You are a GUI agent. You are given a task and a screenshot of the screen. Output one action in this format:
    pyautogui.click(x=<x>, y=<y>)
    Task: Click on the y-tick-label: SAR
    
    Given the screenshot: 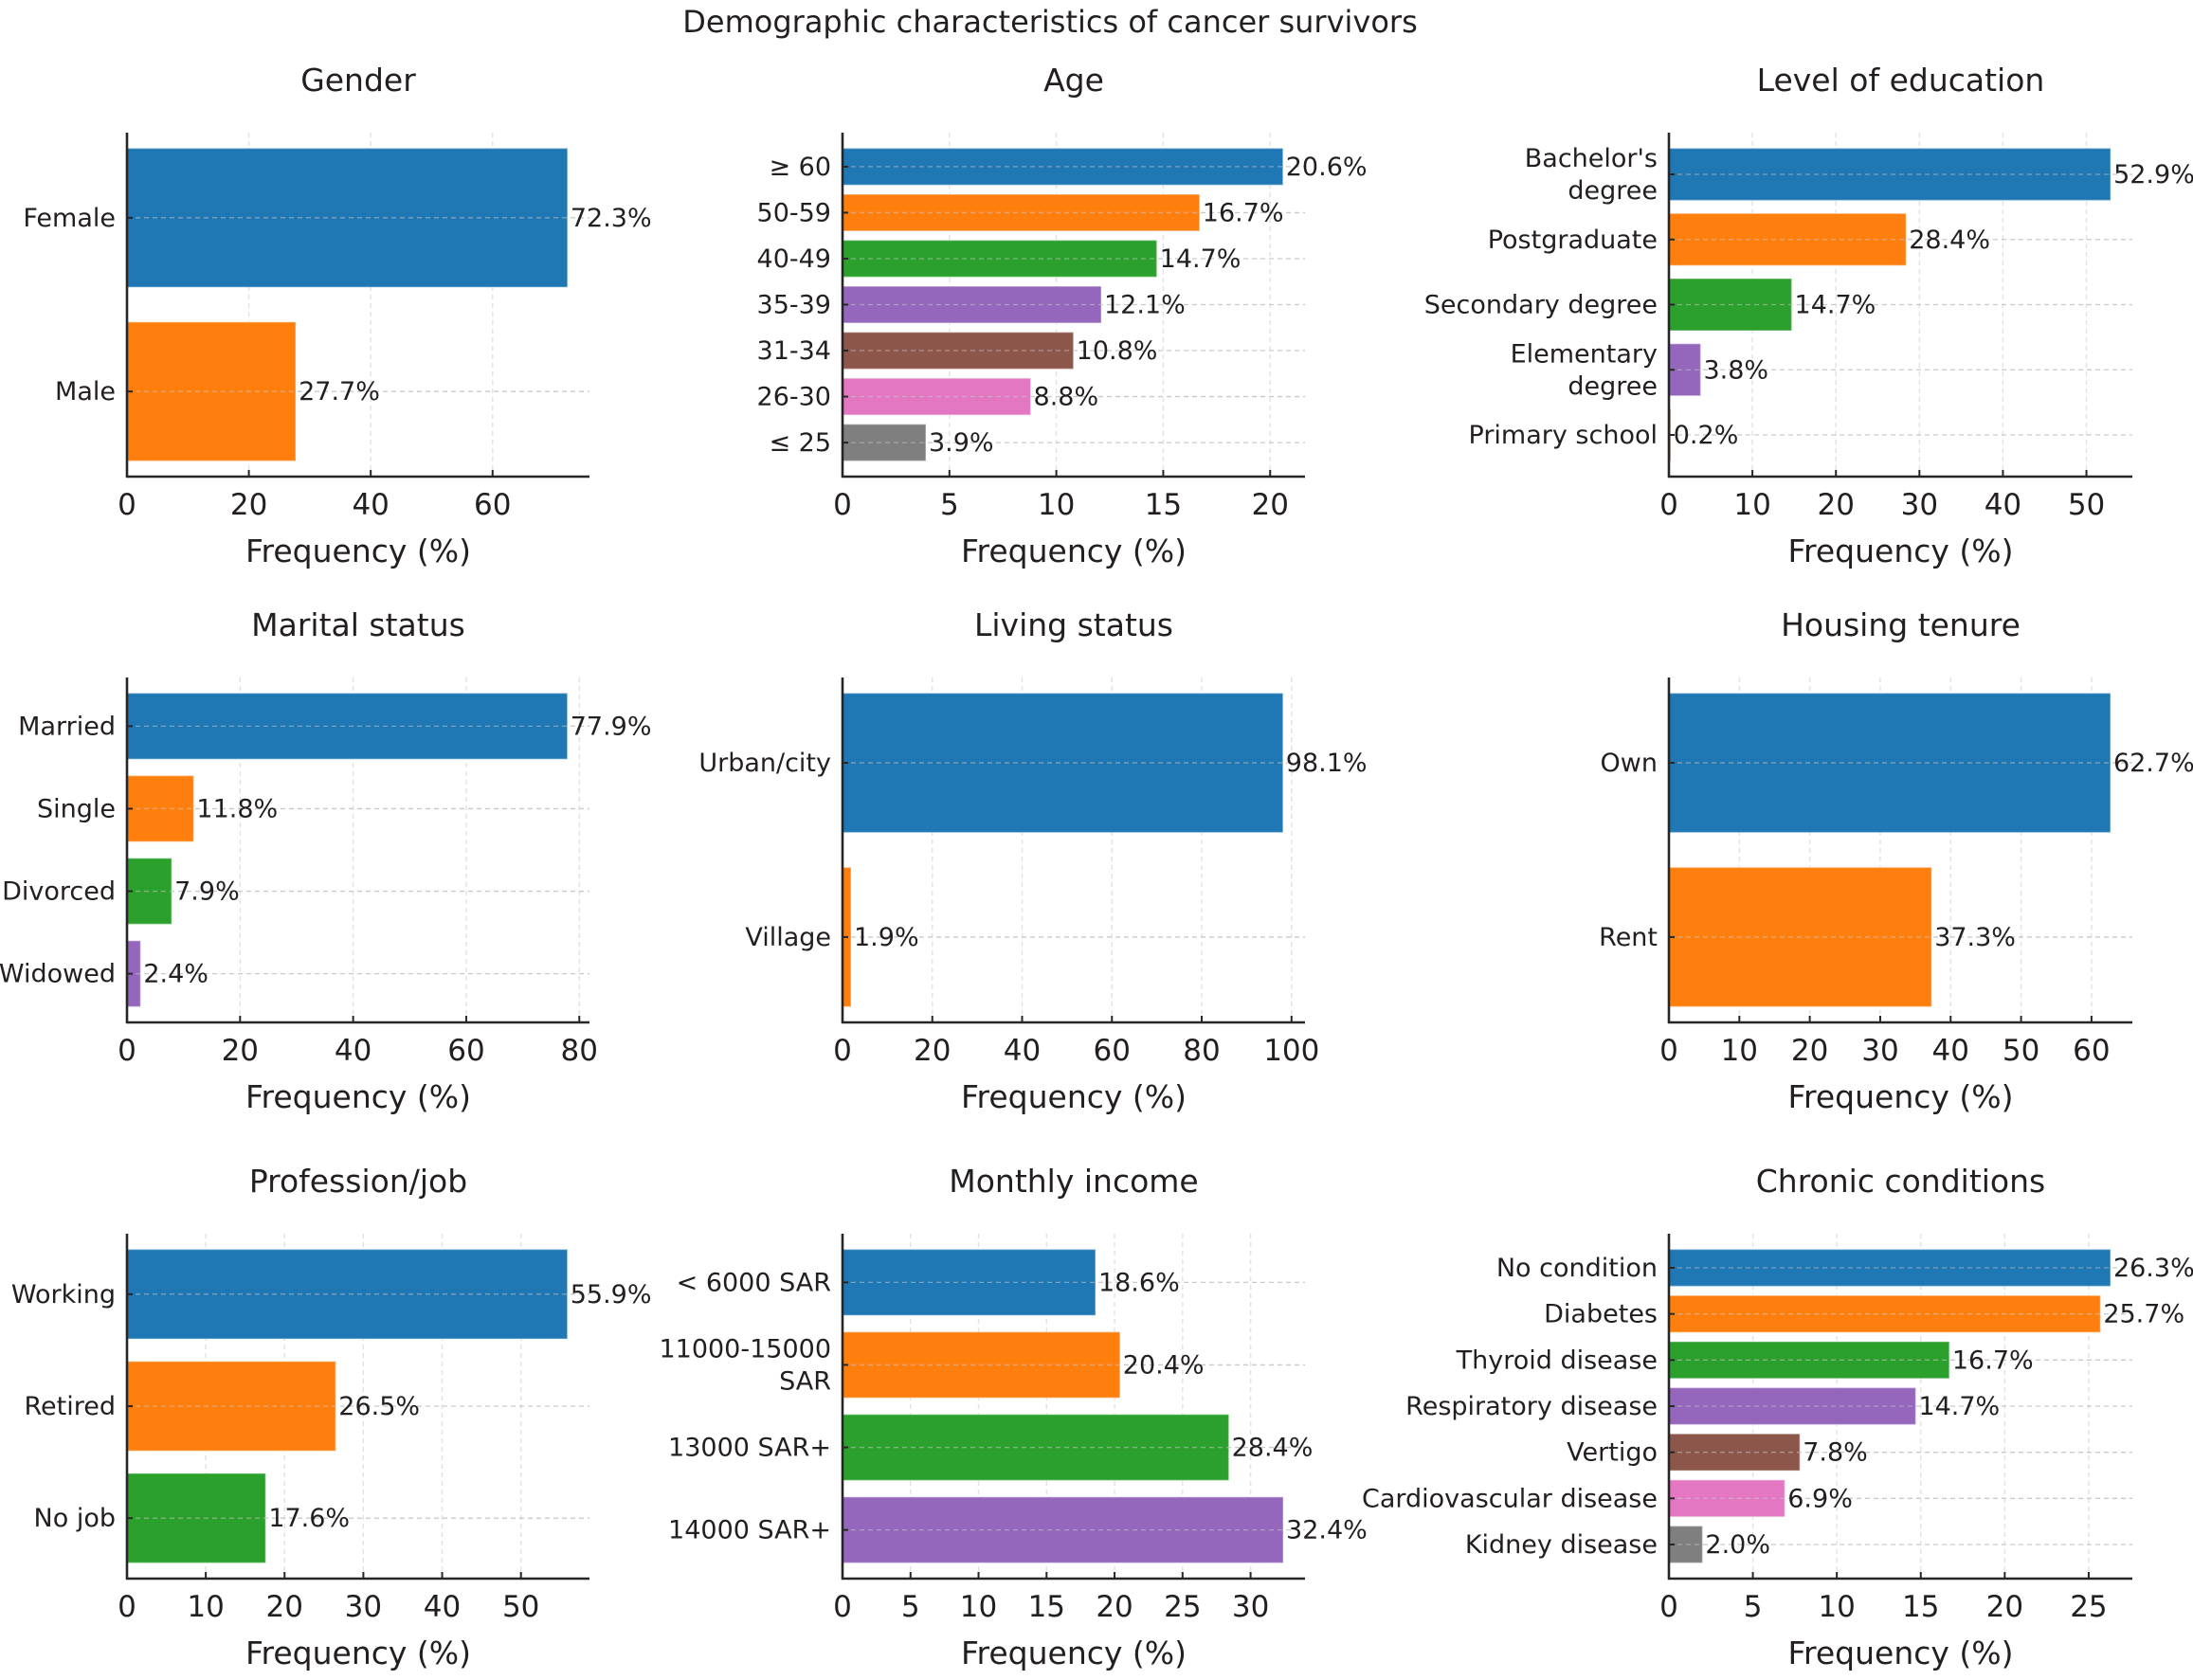 What is the action you would take?
    pyautogui.click(x=805, y=1381)
    